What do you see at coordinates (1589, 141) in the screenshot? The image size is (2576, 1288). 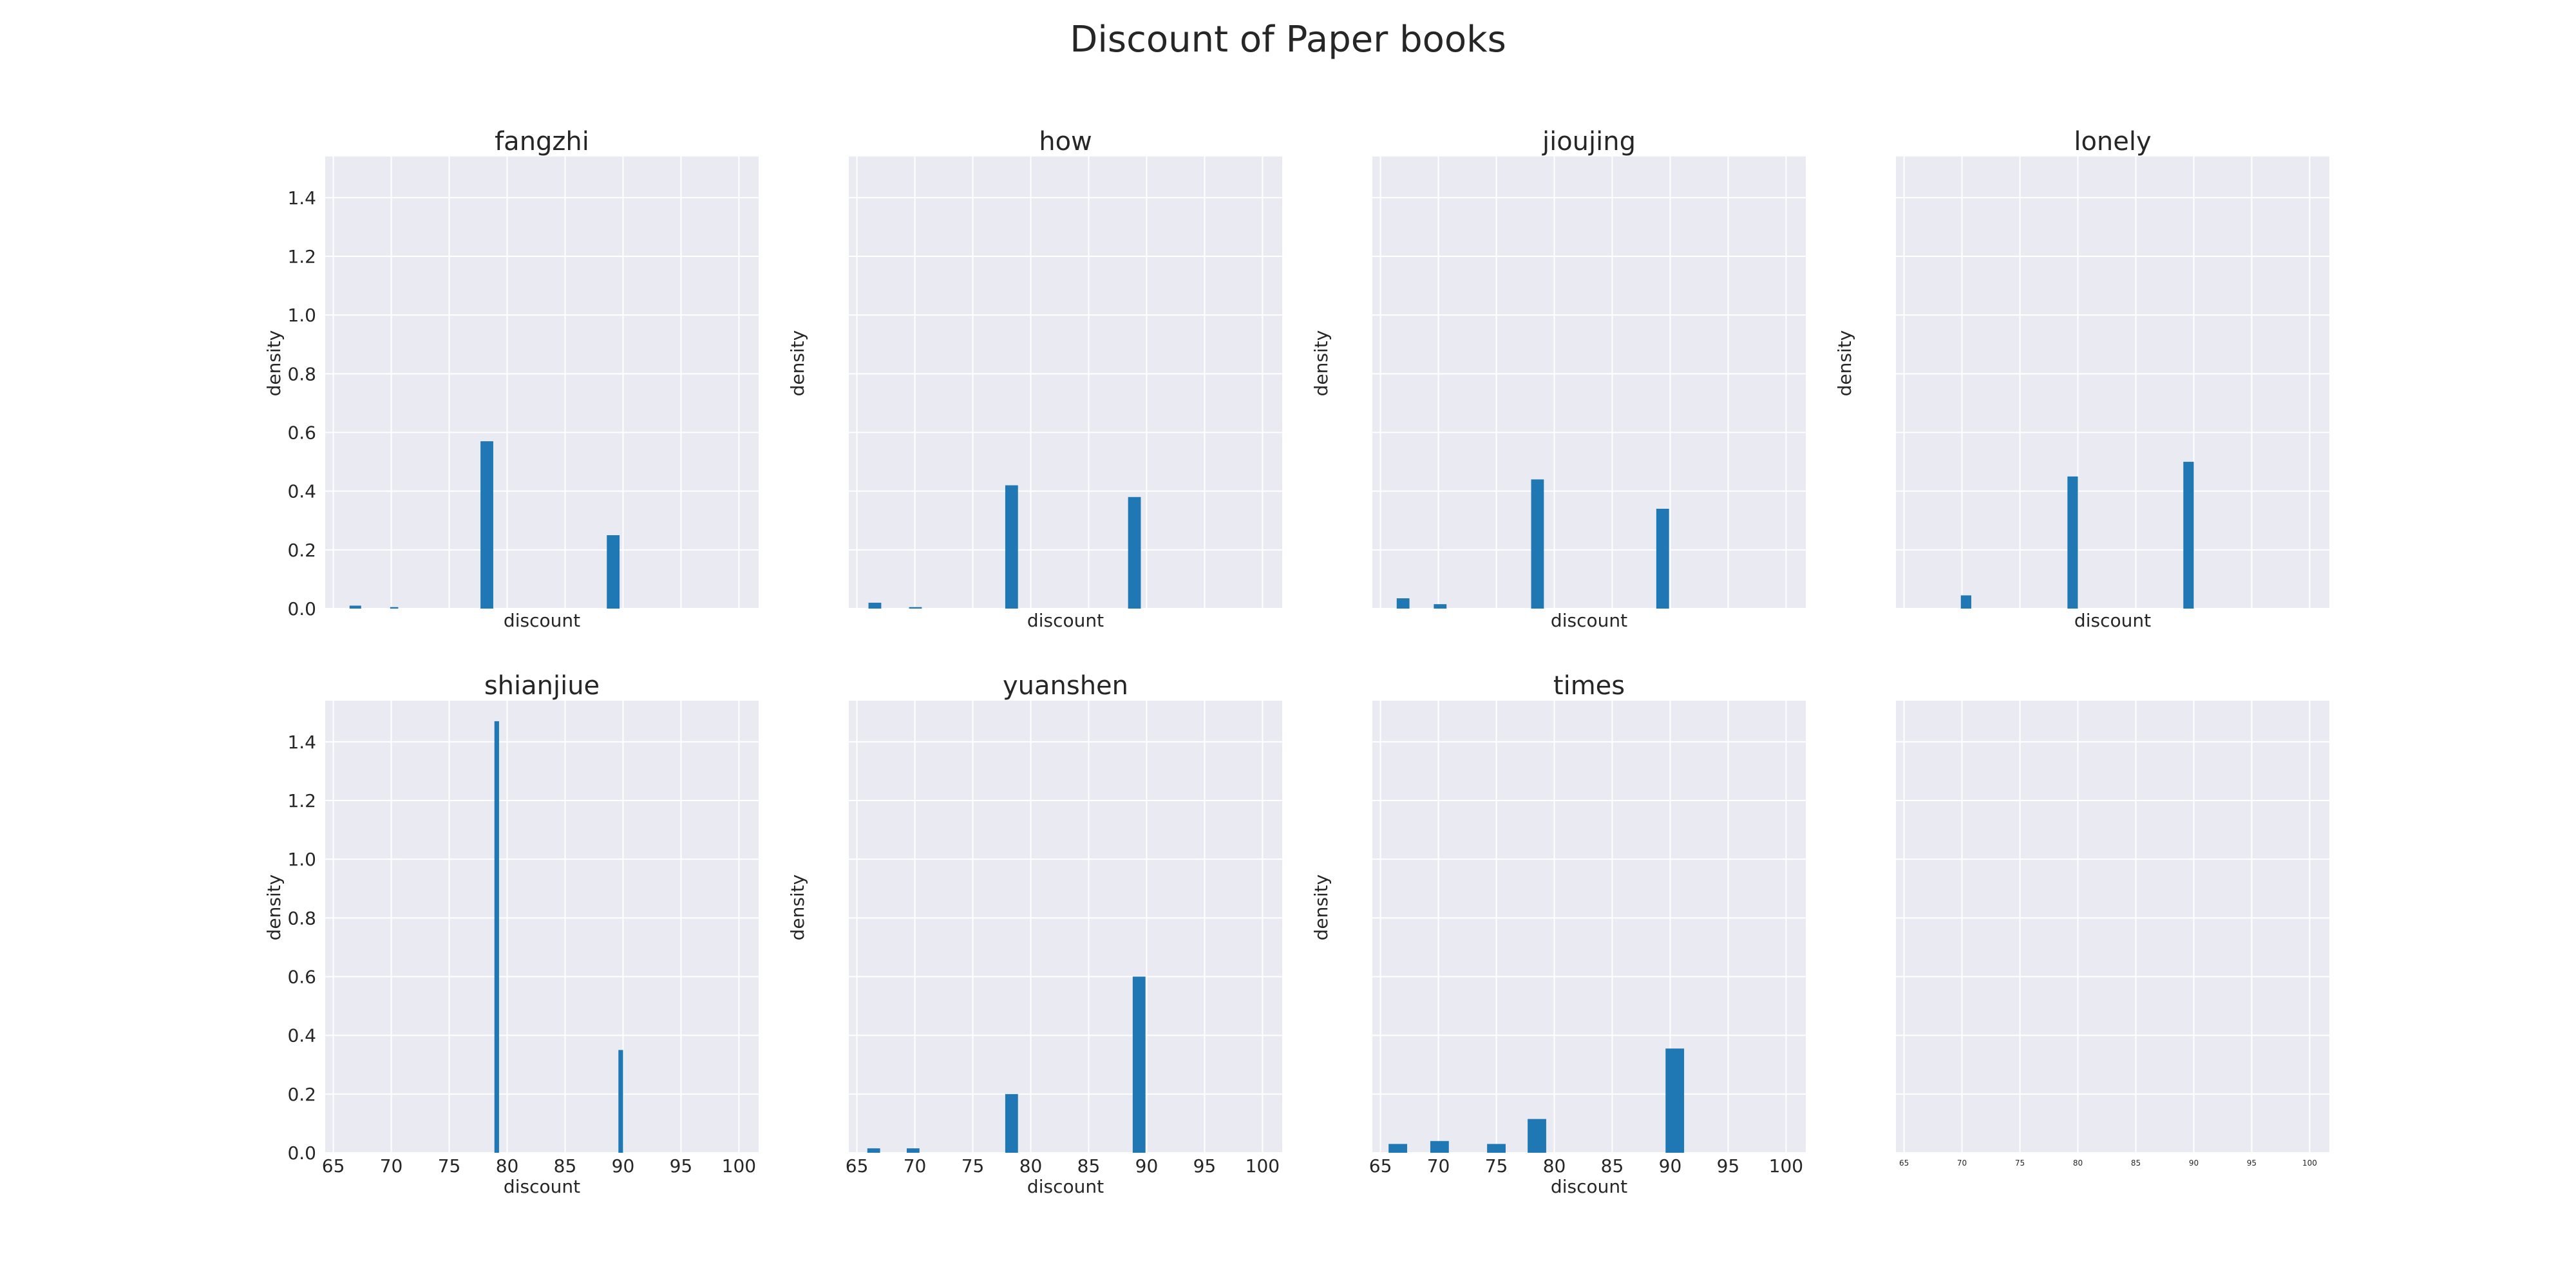 I see `panel-title: jioujing` at bounding box center [1589, 141].